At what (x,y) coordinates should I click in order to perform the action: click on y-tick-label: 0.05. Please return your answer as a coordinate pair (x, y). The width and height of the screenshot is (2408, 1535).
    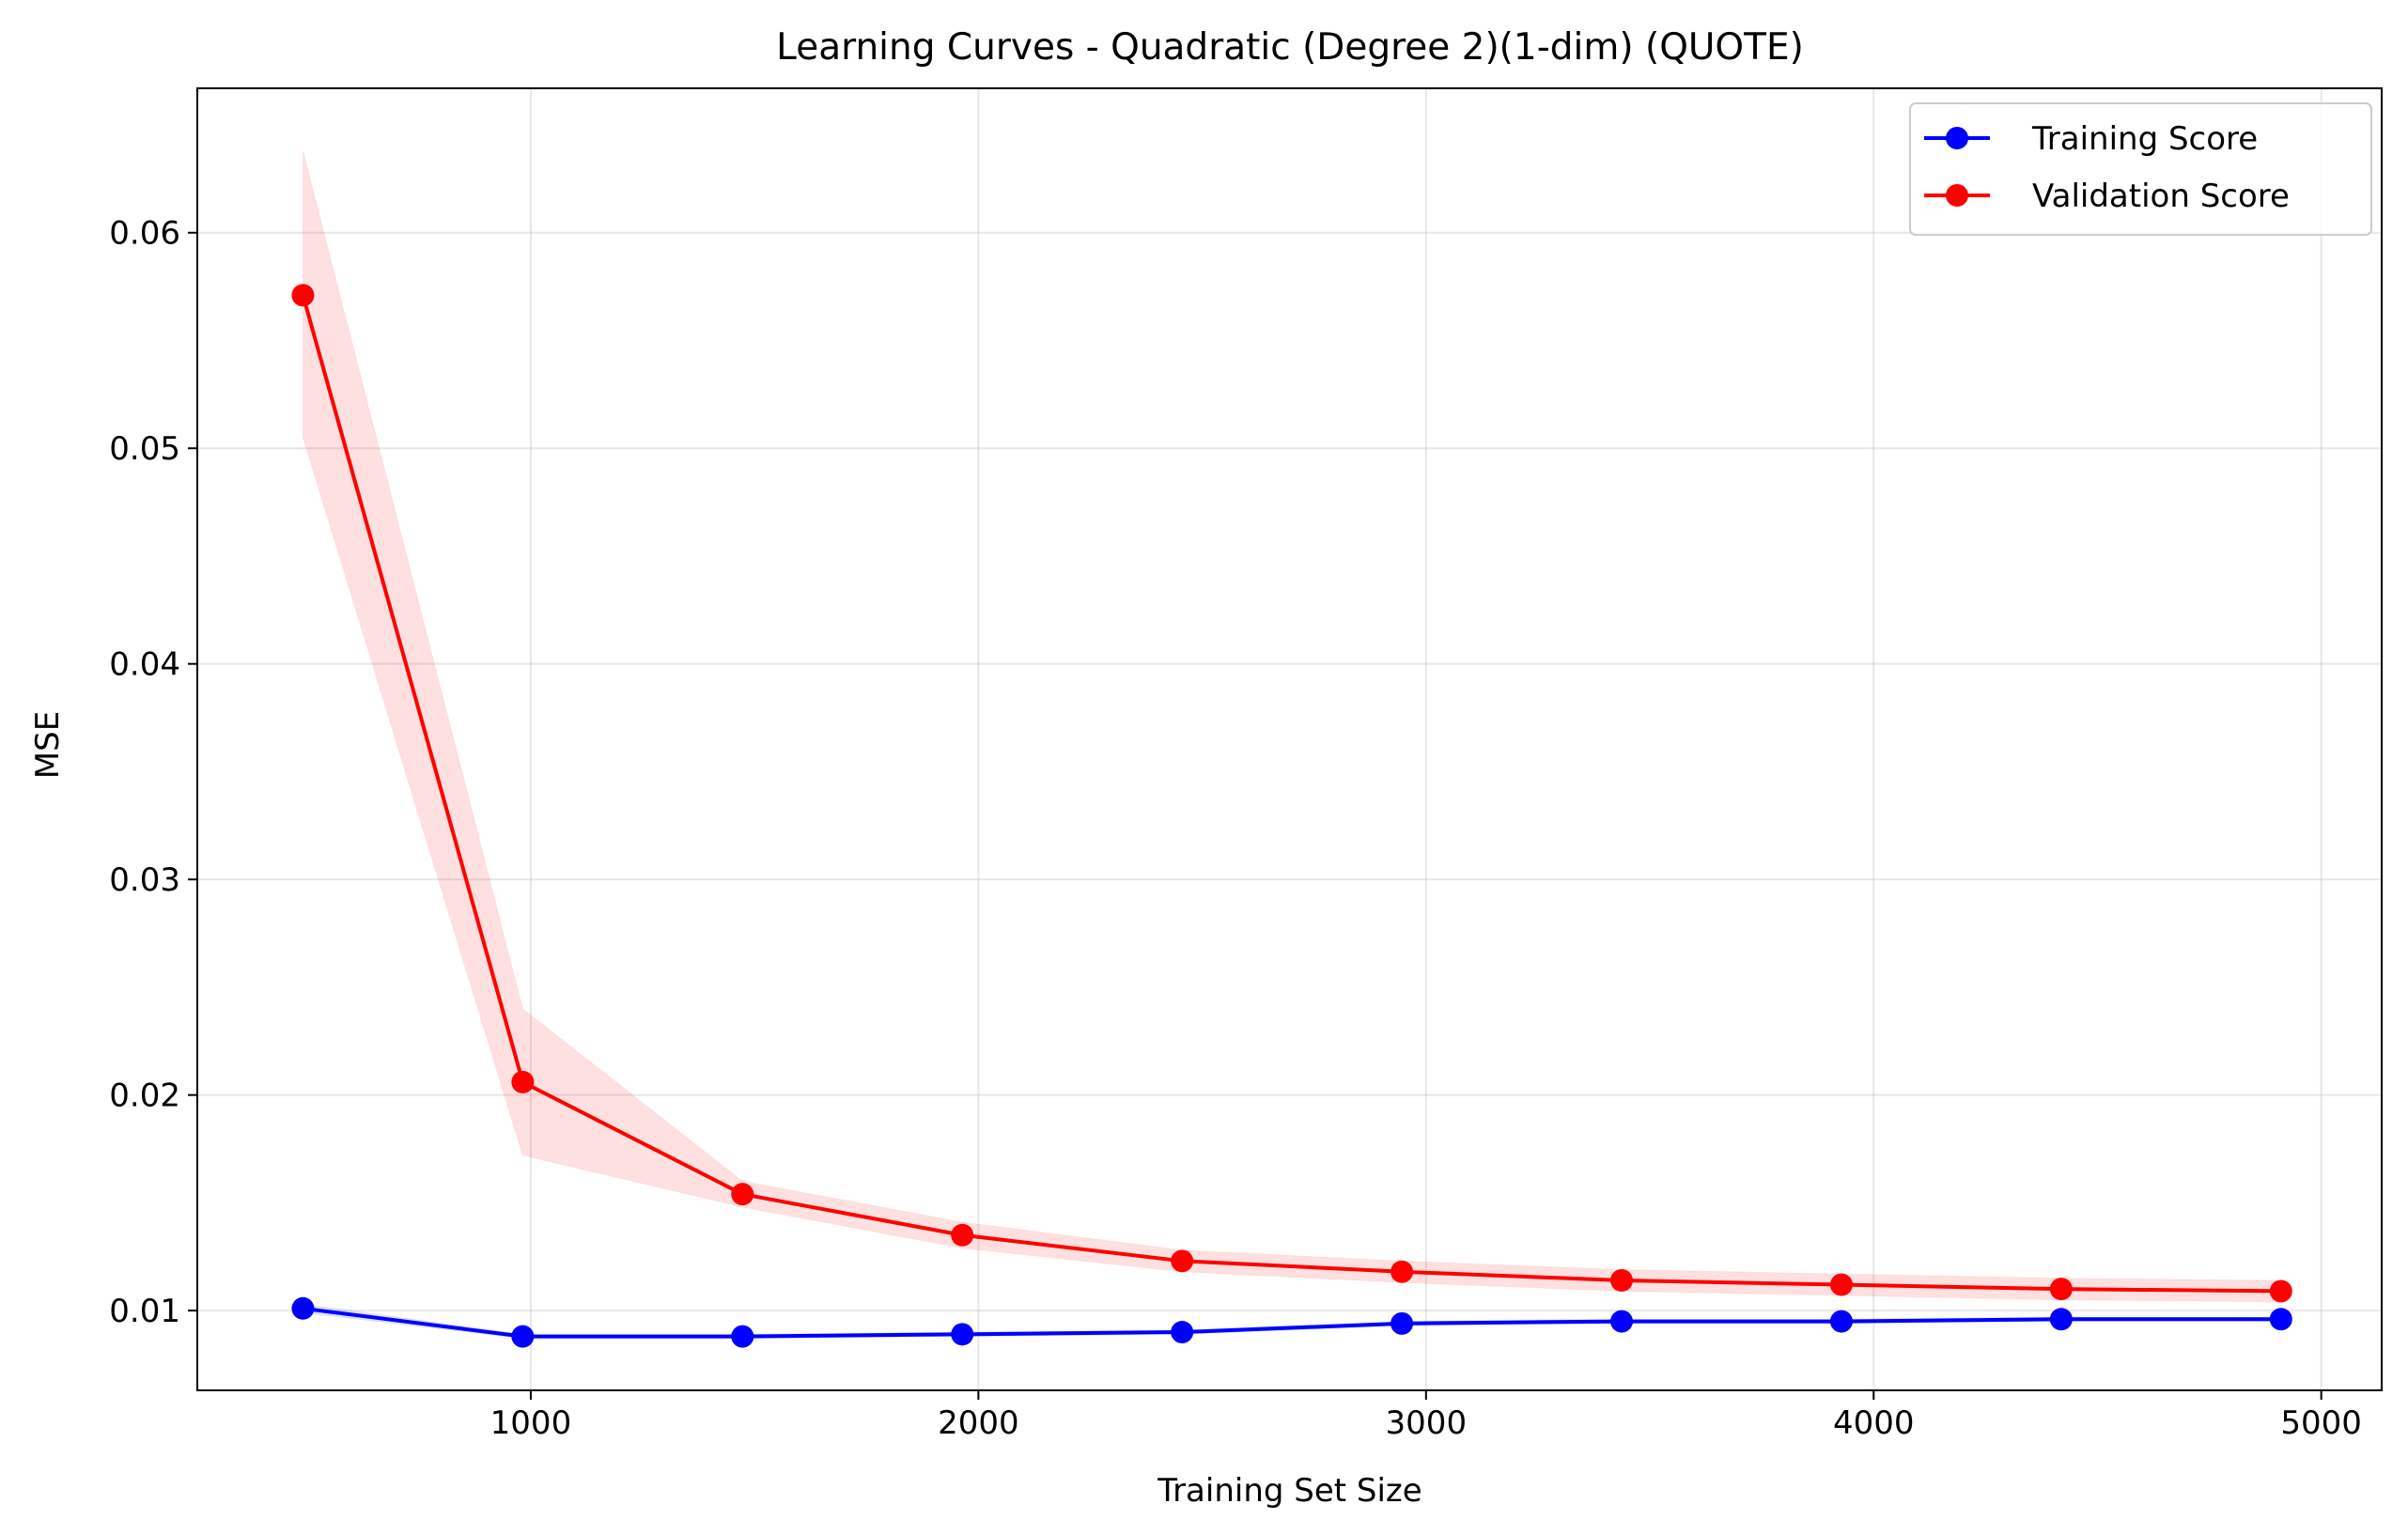
    Looking at the image, I should click on (144, 449).